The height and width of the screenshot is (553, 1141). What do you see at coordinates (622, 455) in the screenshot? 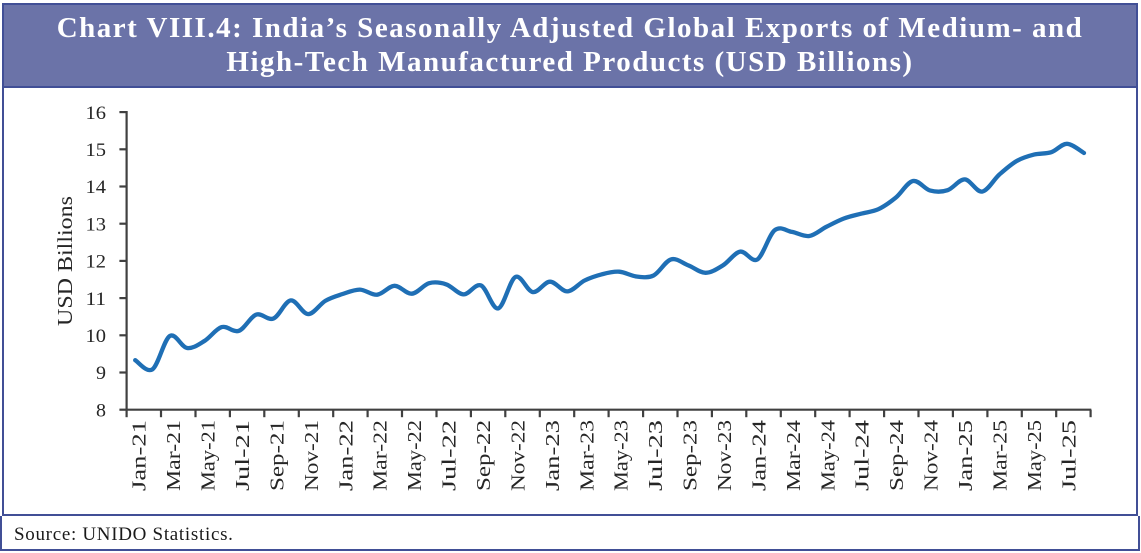
I see `svg-text: May-23` at bounding box center [622, 455].